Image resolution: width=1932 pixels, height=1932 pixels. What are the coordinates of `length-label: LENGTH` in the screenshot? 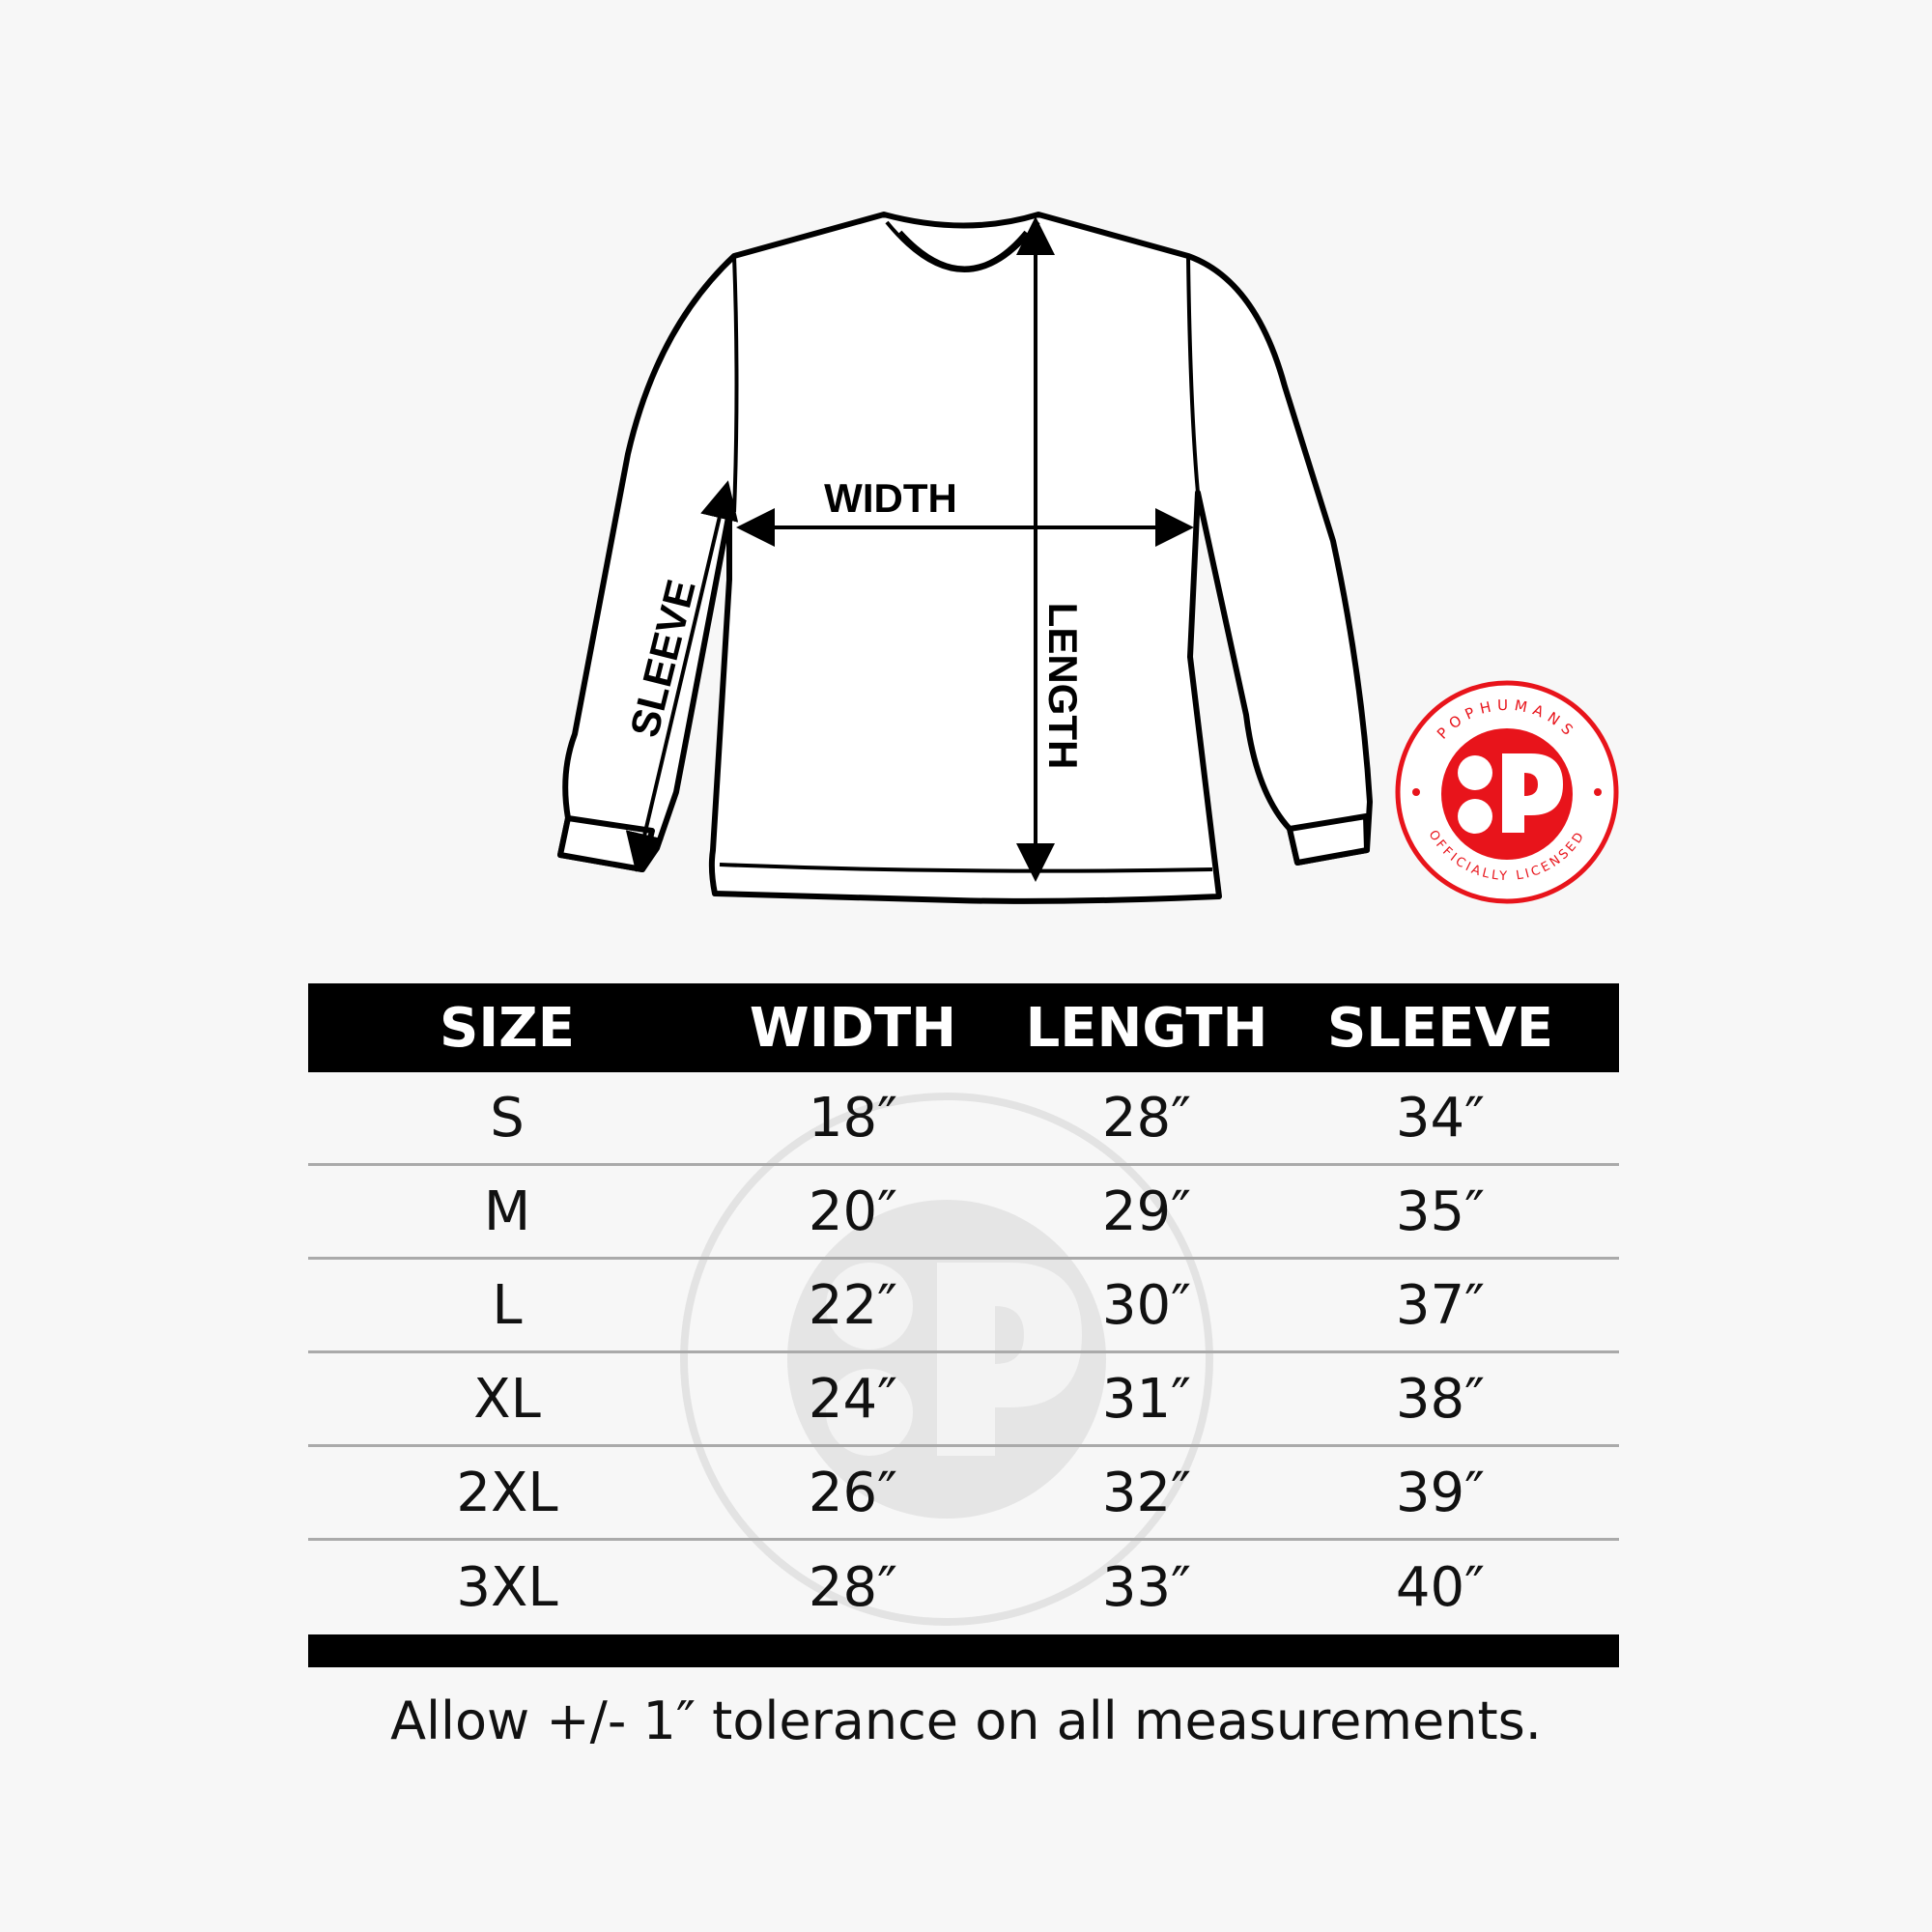 It's located at (1063, 686).